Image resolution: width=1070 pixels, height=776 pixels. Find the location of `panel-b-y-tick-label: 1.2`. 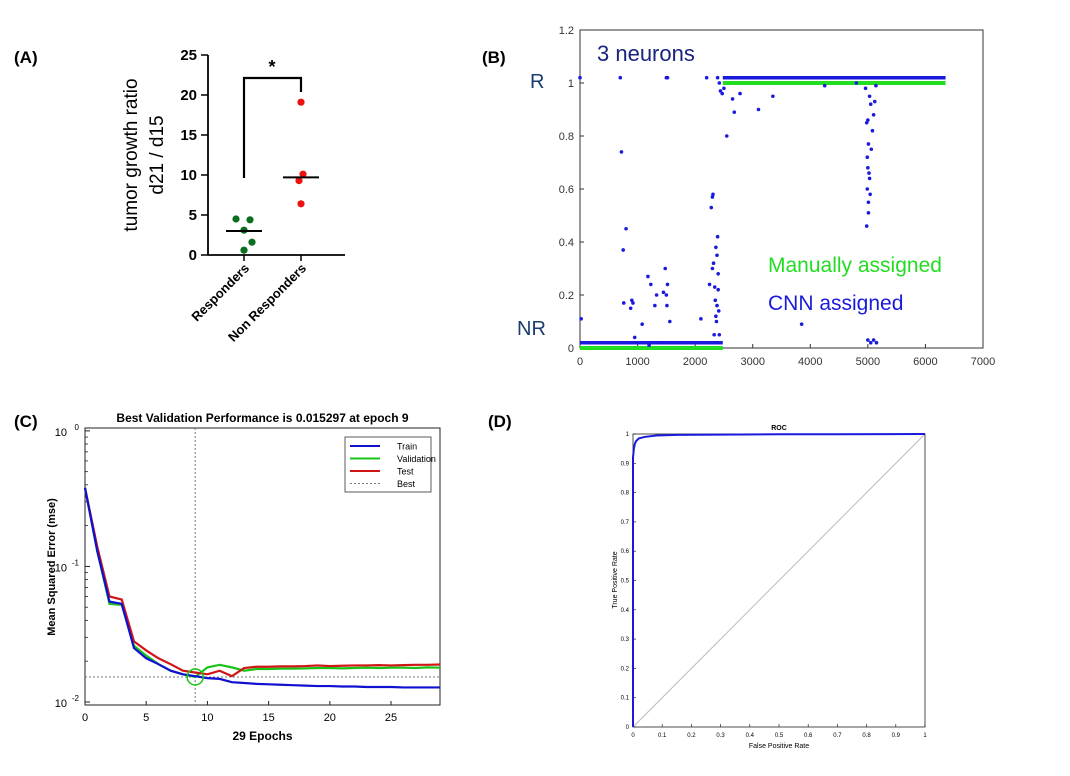

panel-b-y-tick-label: 1.2 is located at coordinates (566, 31).